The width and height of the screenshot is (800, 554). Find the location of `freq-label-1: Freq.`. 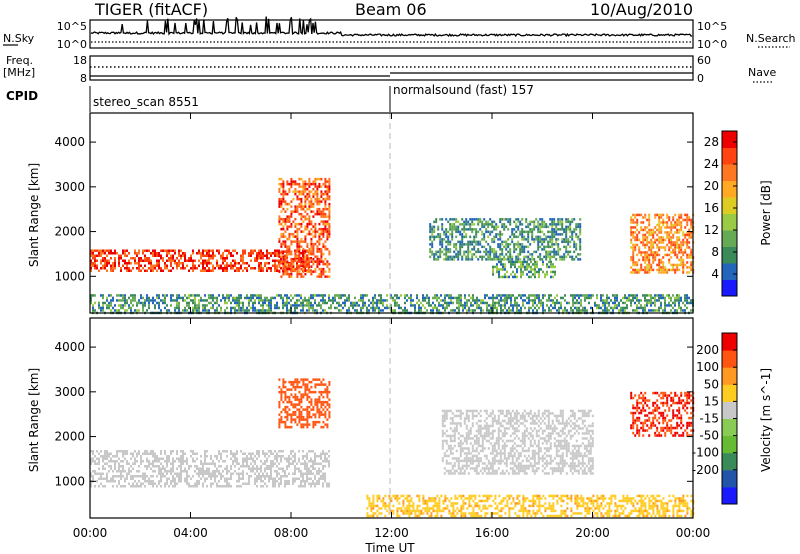

freq-label-1: Freq. is located at coordinates (19, 60).